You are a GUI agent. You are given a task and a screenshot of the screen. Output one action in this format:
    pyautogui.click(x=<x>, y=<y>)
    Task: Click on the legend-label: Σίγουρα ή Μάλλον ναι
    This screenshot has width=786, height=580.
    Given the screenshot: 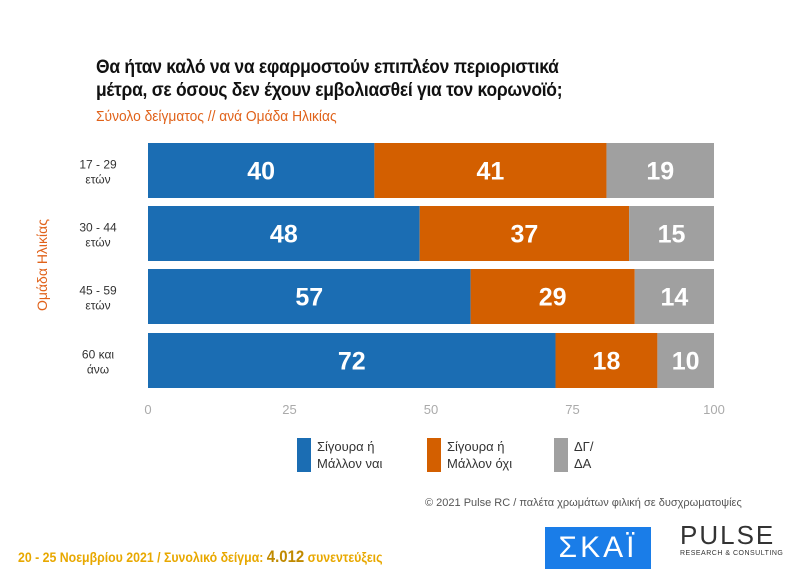 What is the action you would take?
    pyautogui.click(x=350, y=455)
    